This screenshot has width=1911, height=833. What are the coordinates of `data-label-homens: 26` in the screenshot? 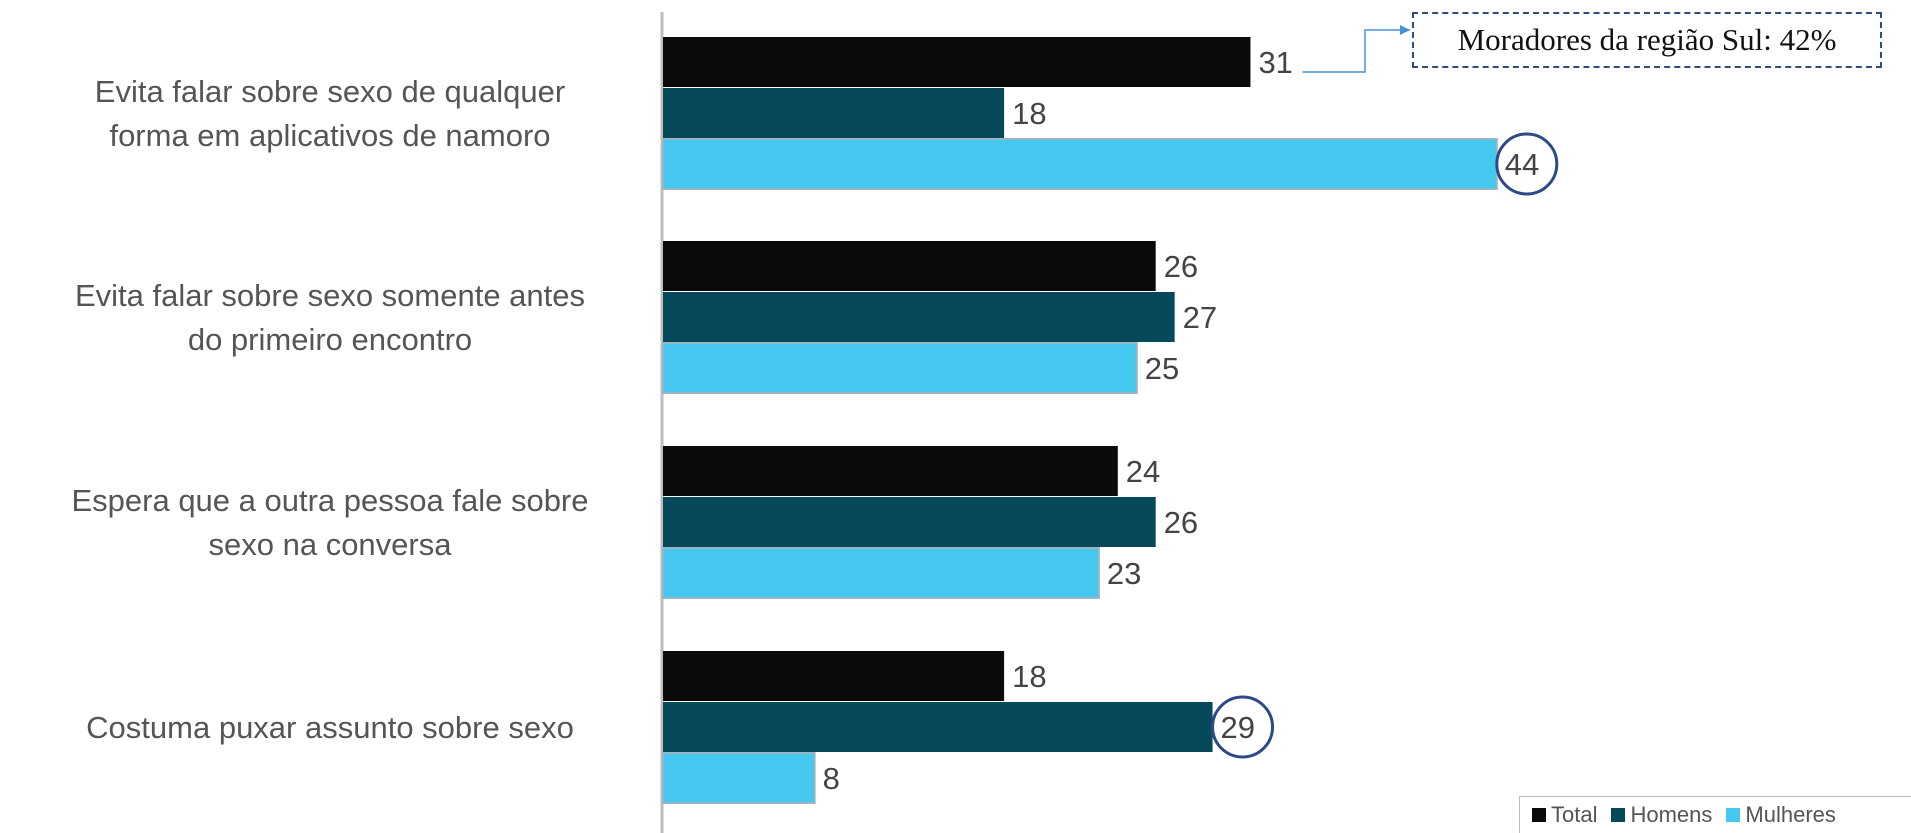 It's located at (1181, 522).